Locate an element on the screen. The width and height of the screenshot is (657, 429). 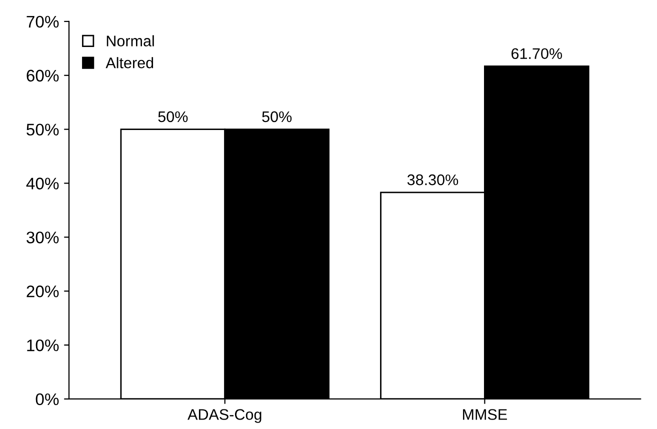
legend-label: Normal is located at coordinates (130, 40).